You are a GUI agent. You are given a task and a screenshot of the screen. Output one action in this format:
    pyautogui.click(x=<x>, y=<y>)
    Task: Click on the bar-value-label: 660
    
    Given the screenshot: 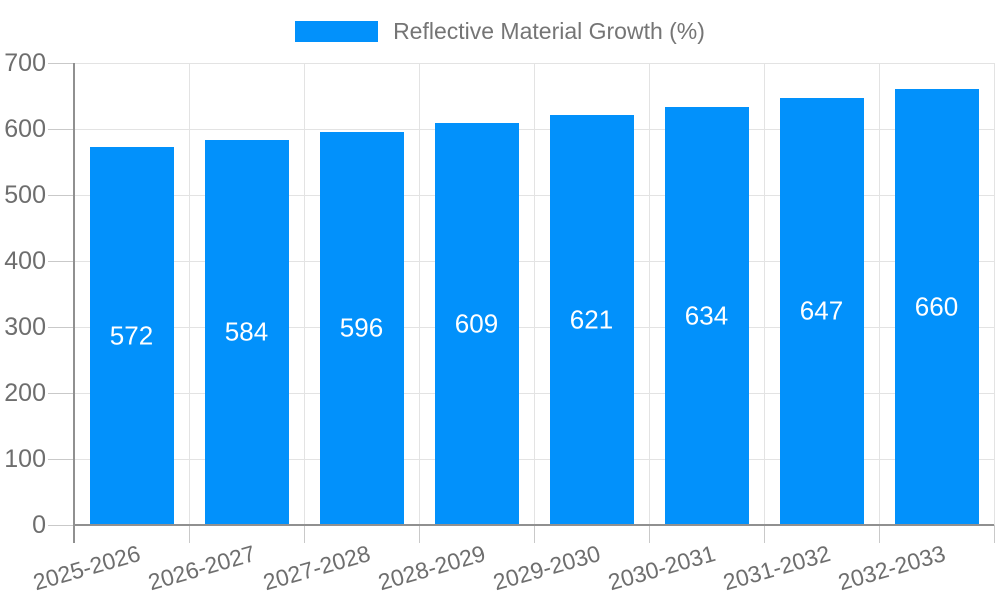 What is the action you would take?
    pyautogui.click(x=936, y=306)
    